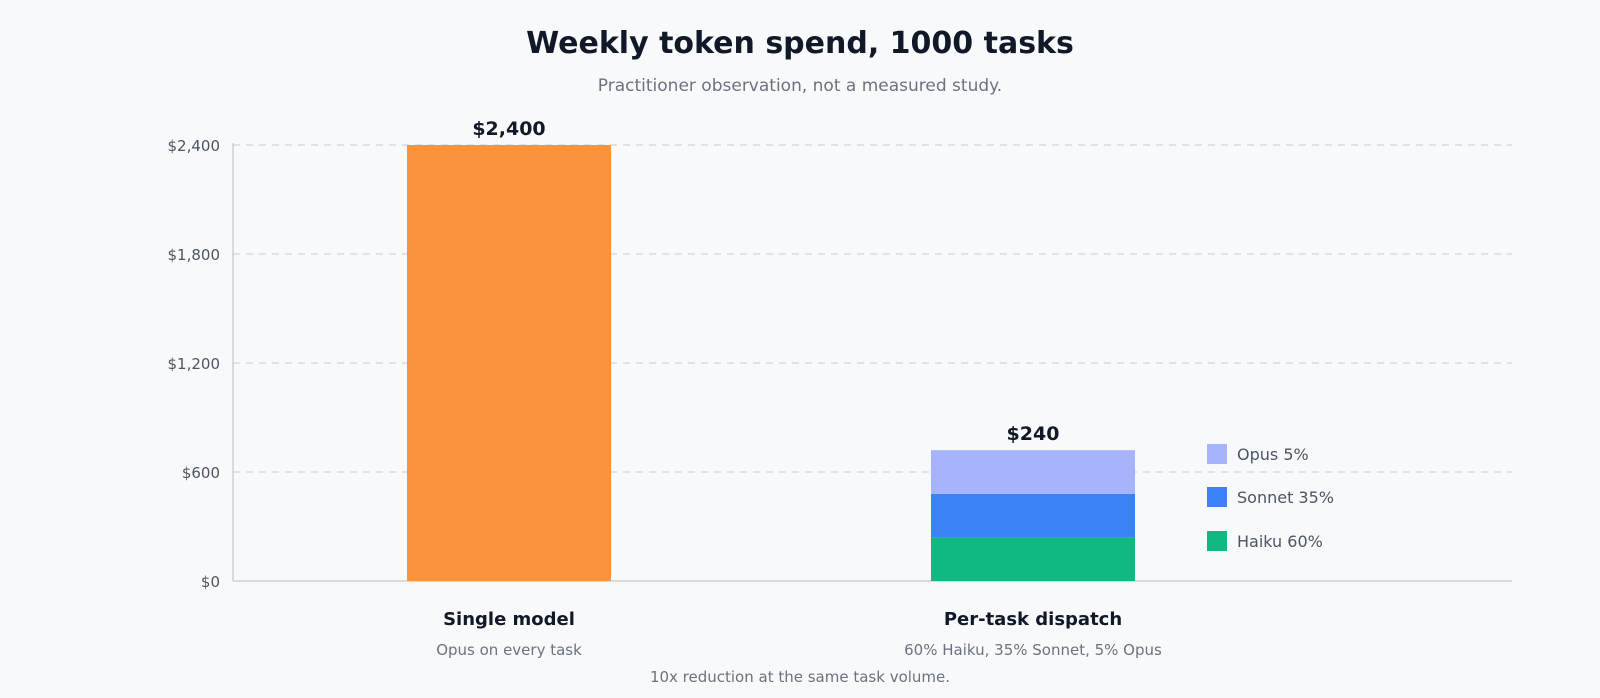 Image resolution: width=1600 pixels, height=698 pixels. Describe the element at coordinates (509, 650) in the screenshot. I see `x-category-sublabel: Opus on every task` at that location.